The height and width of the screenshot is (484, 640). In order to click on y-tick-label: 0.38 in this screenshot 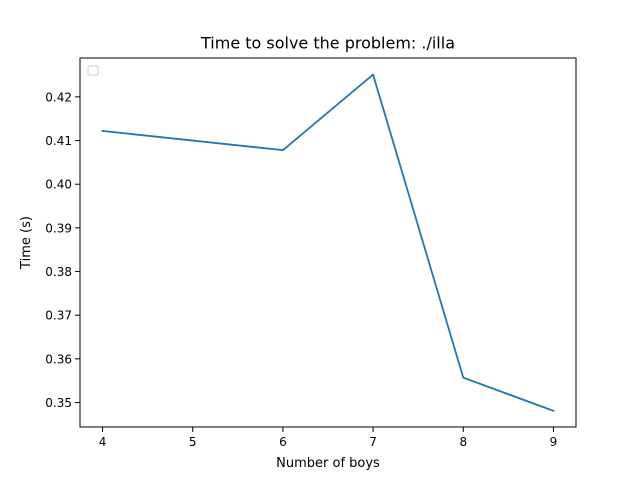, I will do `click(58, 272)`.